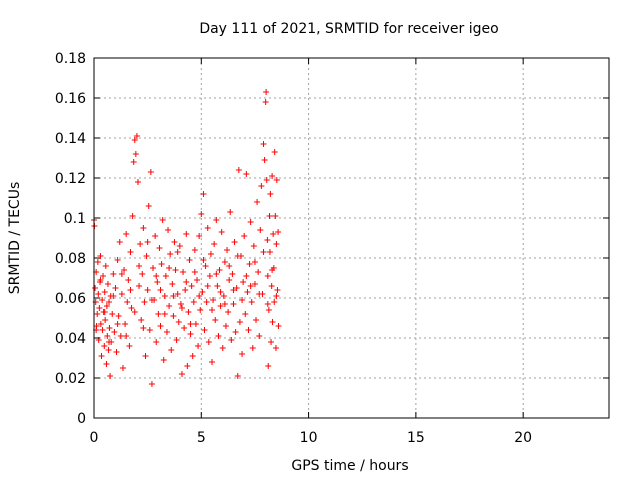 This screenshot has height=480, width=640. Describe the element at coordinates (70, 379) in the screenshot. I see `y-tick-label: 0.02` at that location.